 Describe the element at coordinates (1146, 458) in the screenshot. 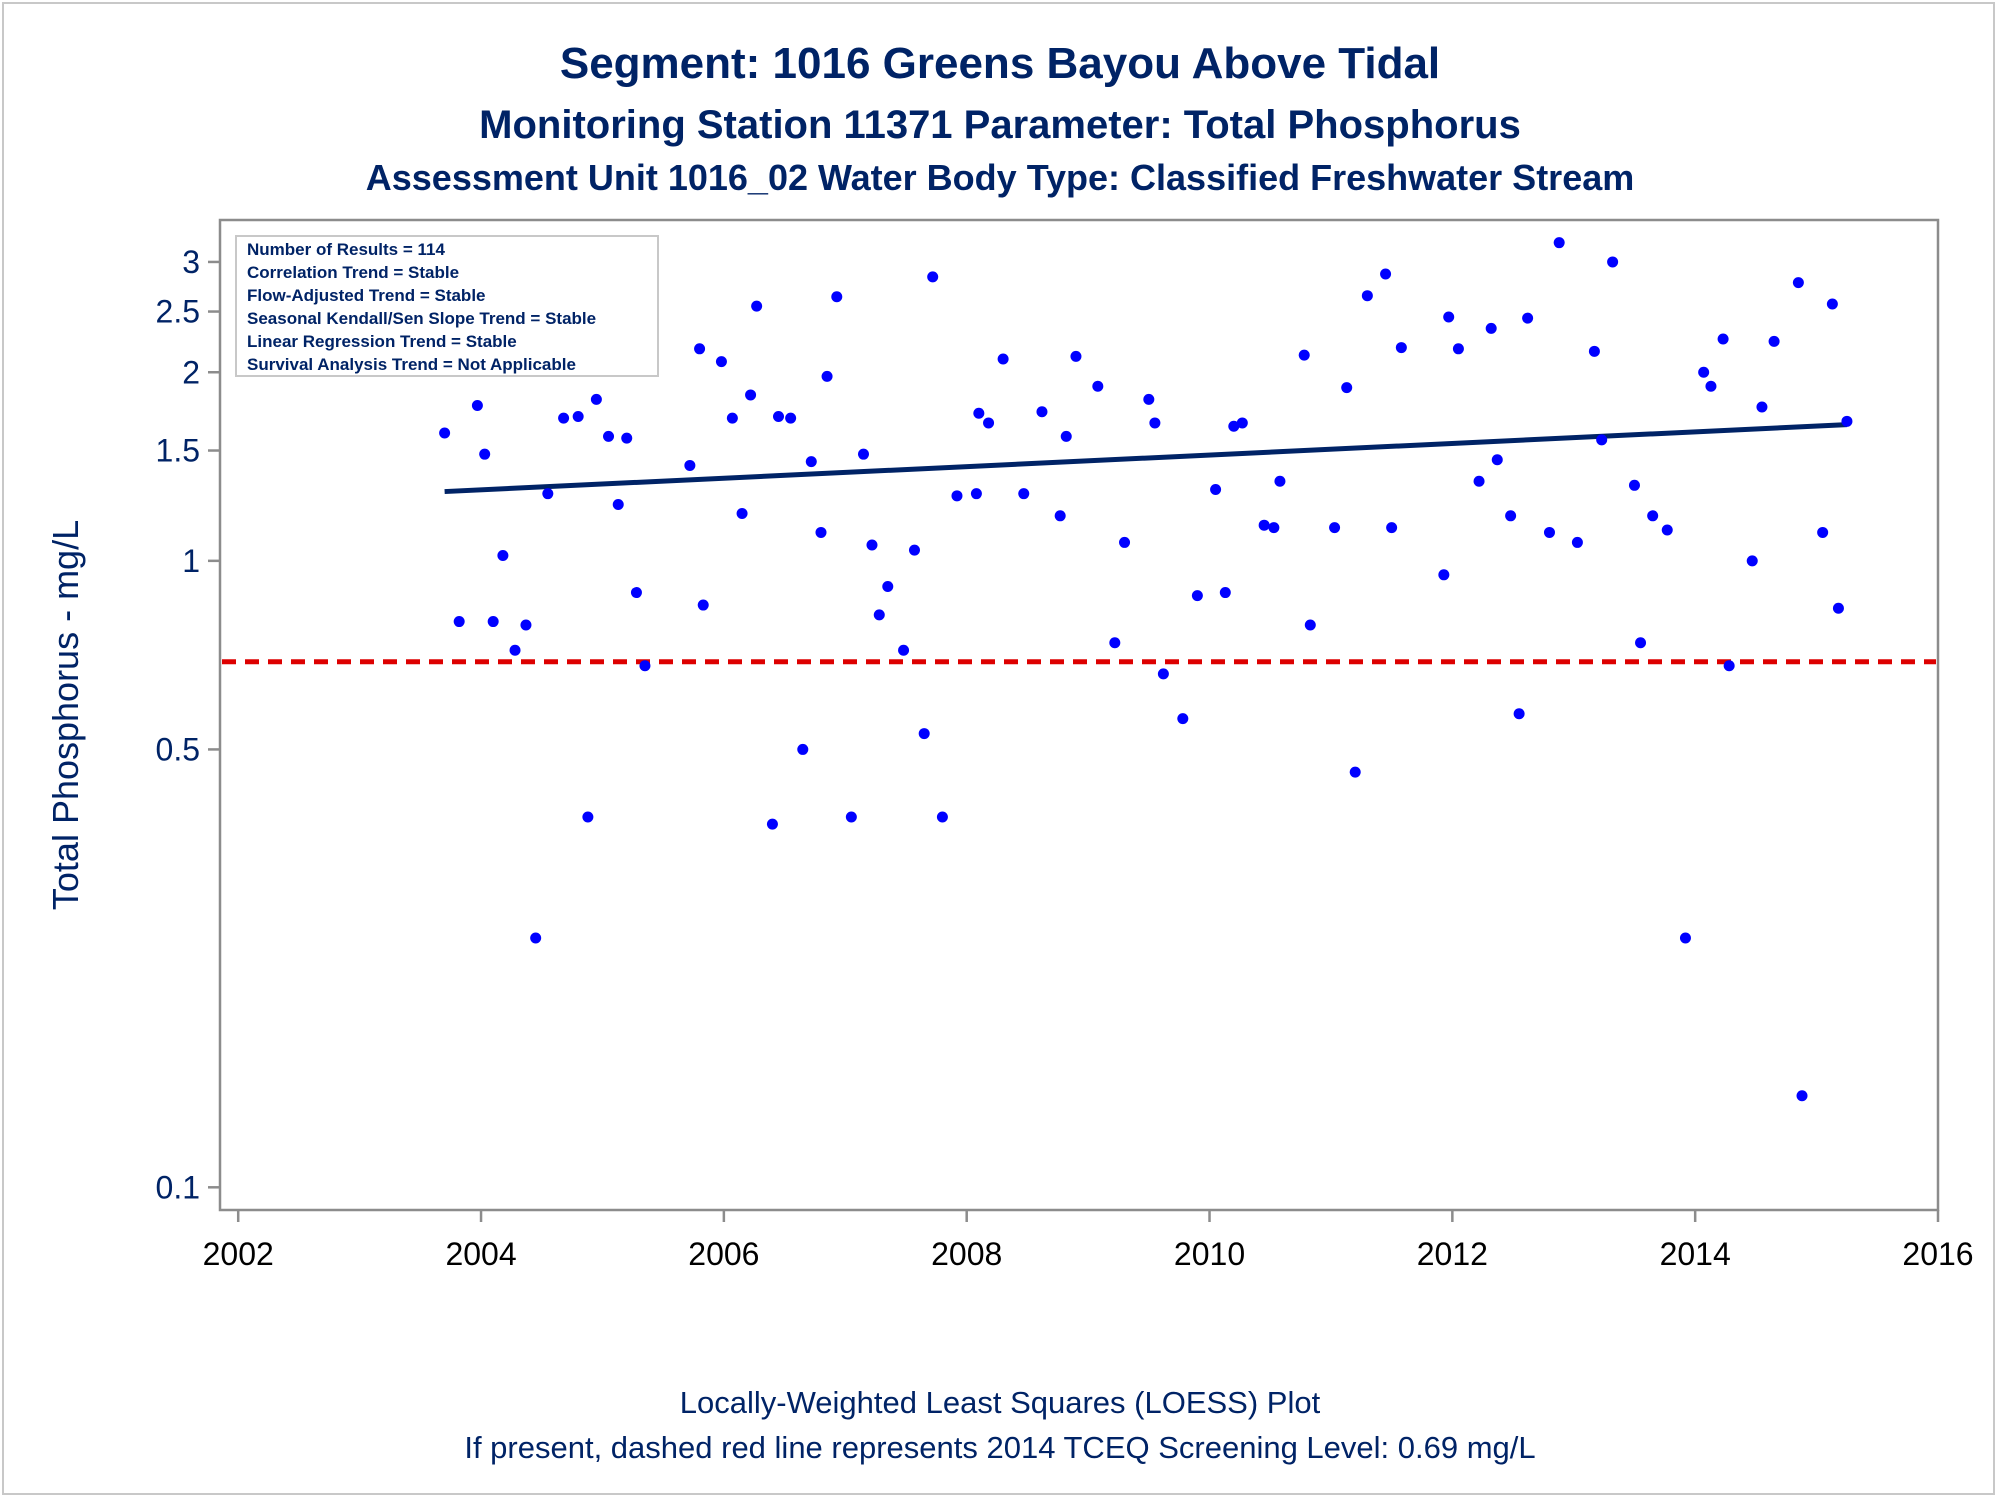

I see `trend-line` at that location.